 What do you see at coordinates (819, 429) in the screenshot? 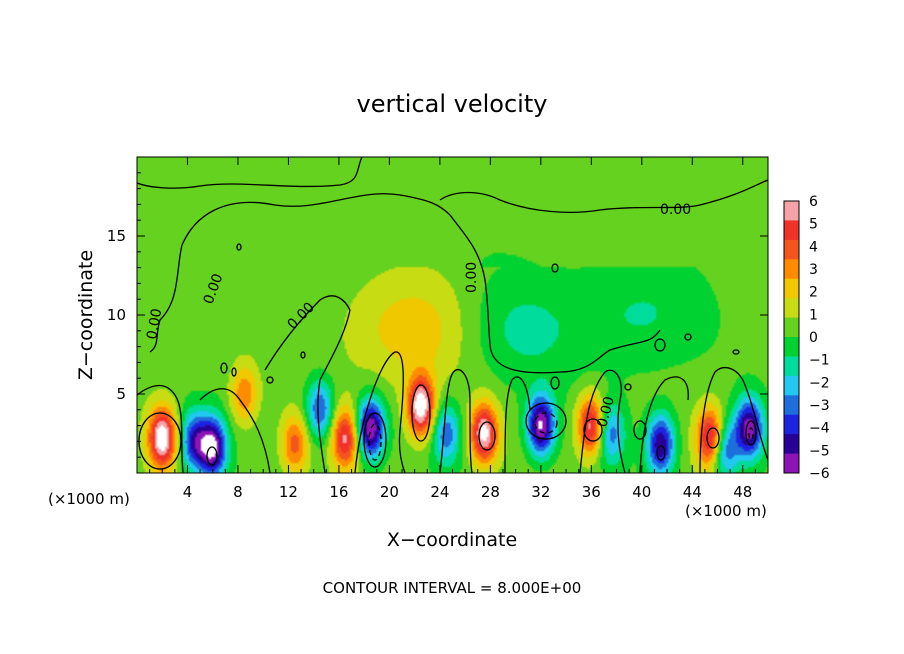
I see `colorbar-label: −4` at bounding box center [819, 429].